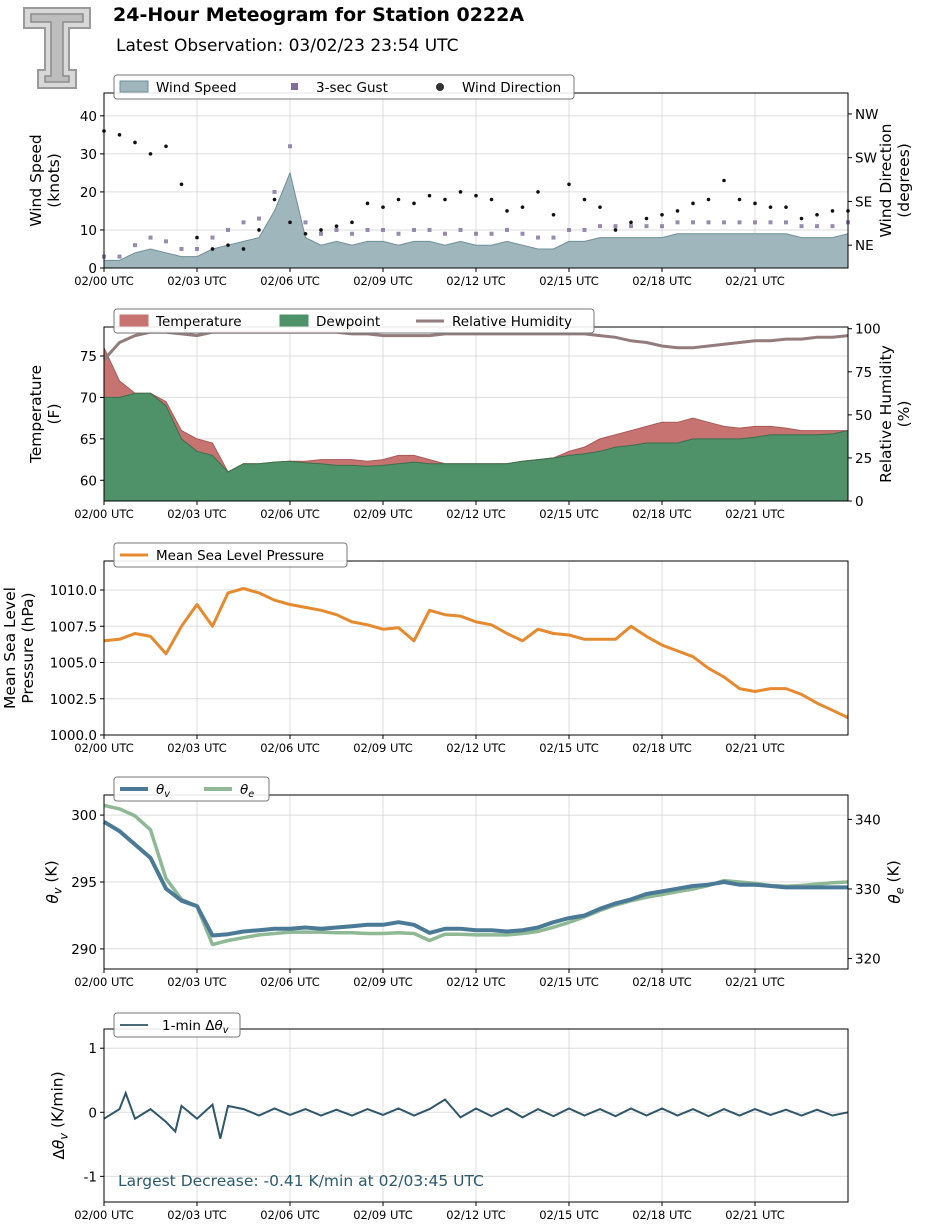  I want to click on temperature-axis-label: Temperature(F), so click(45, 414).